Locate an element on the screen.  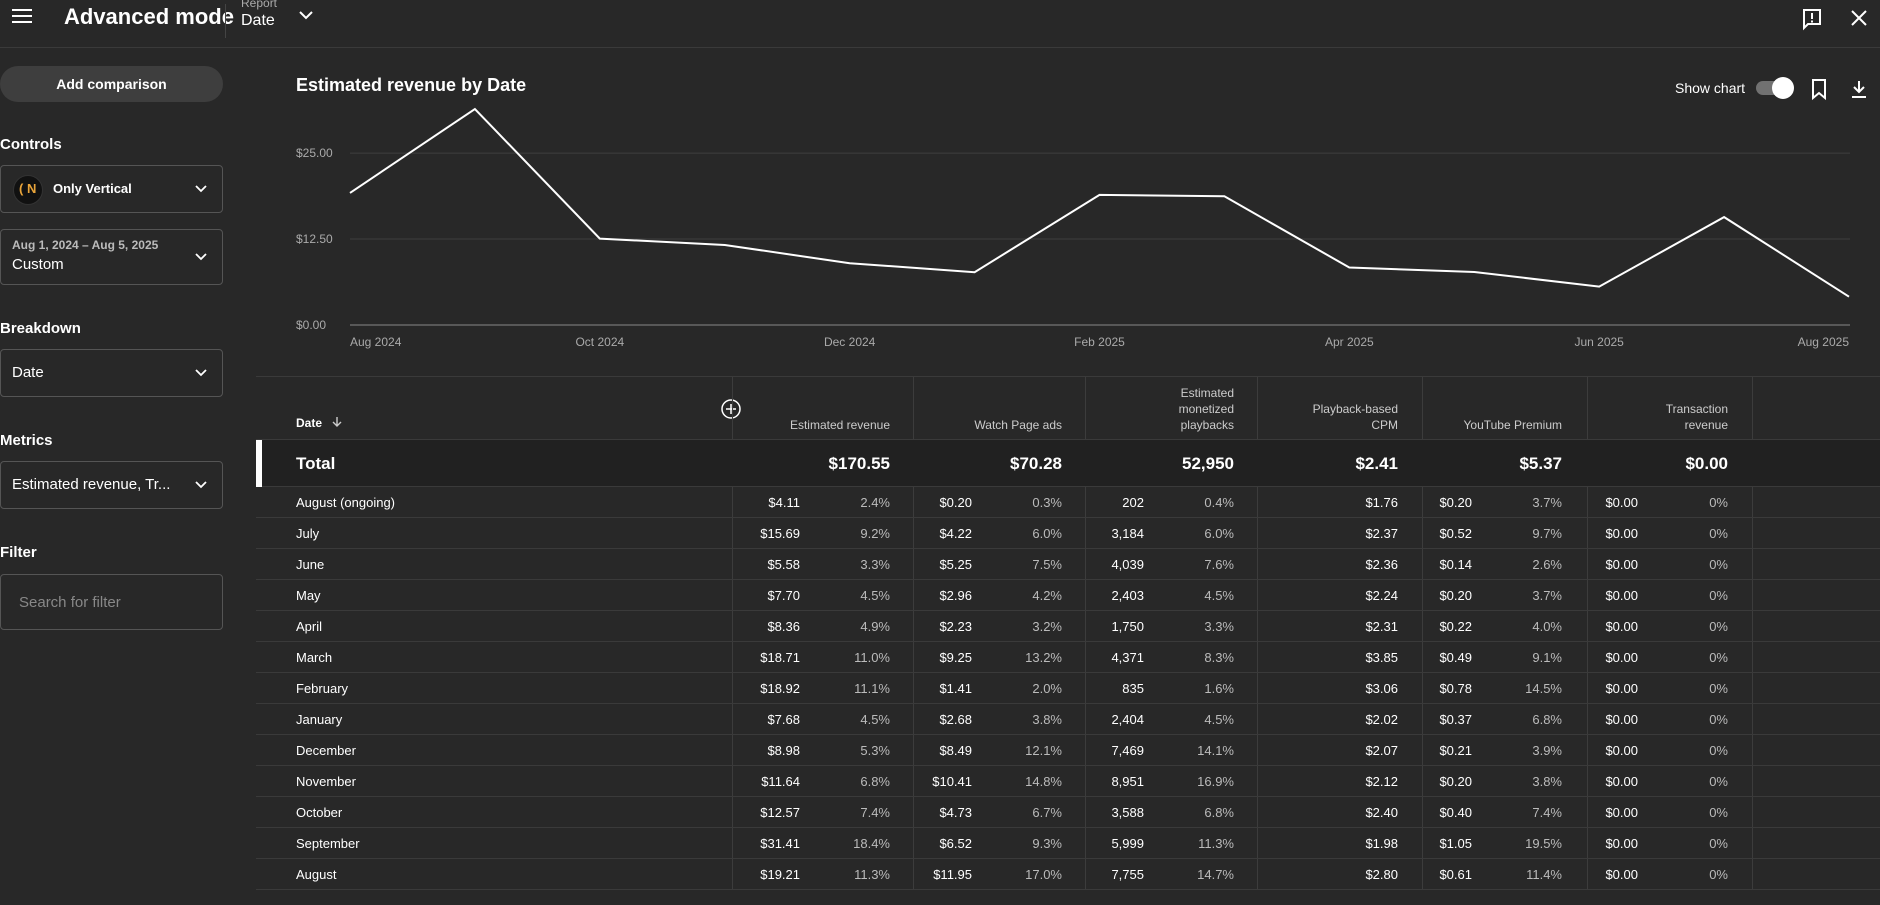
estimated-revenue-header: Estimated revenue is located at coordinates (839, 425).